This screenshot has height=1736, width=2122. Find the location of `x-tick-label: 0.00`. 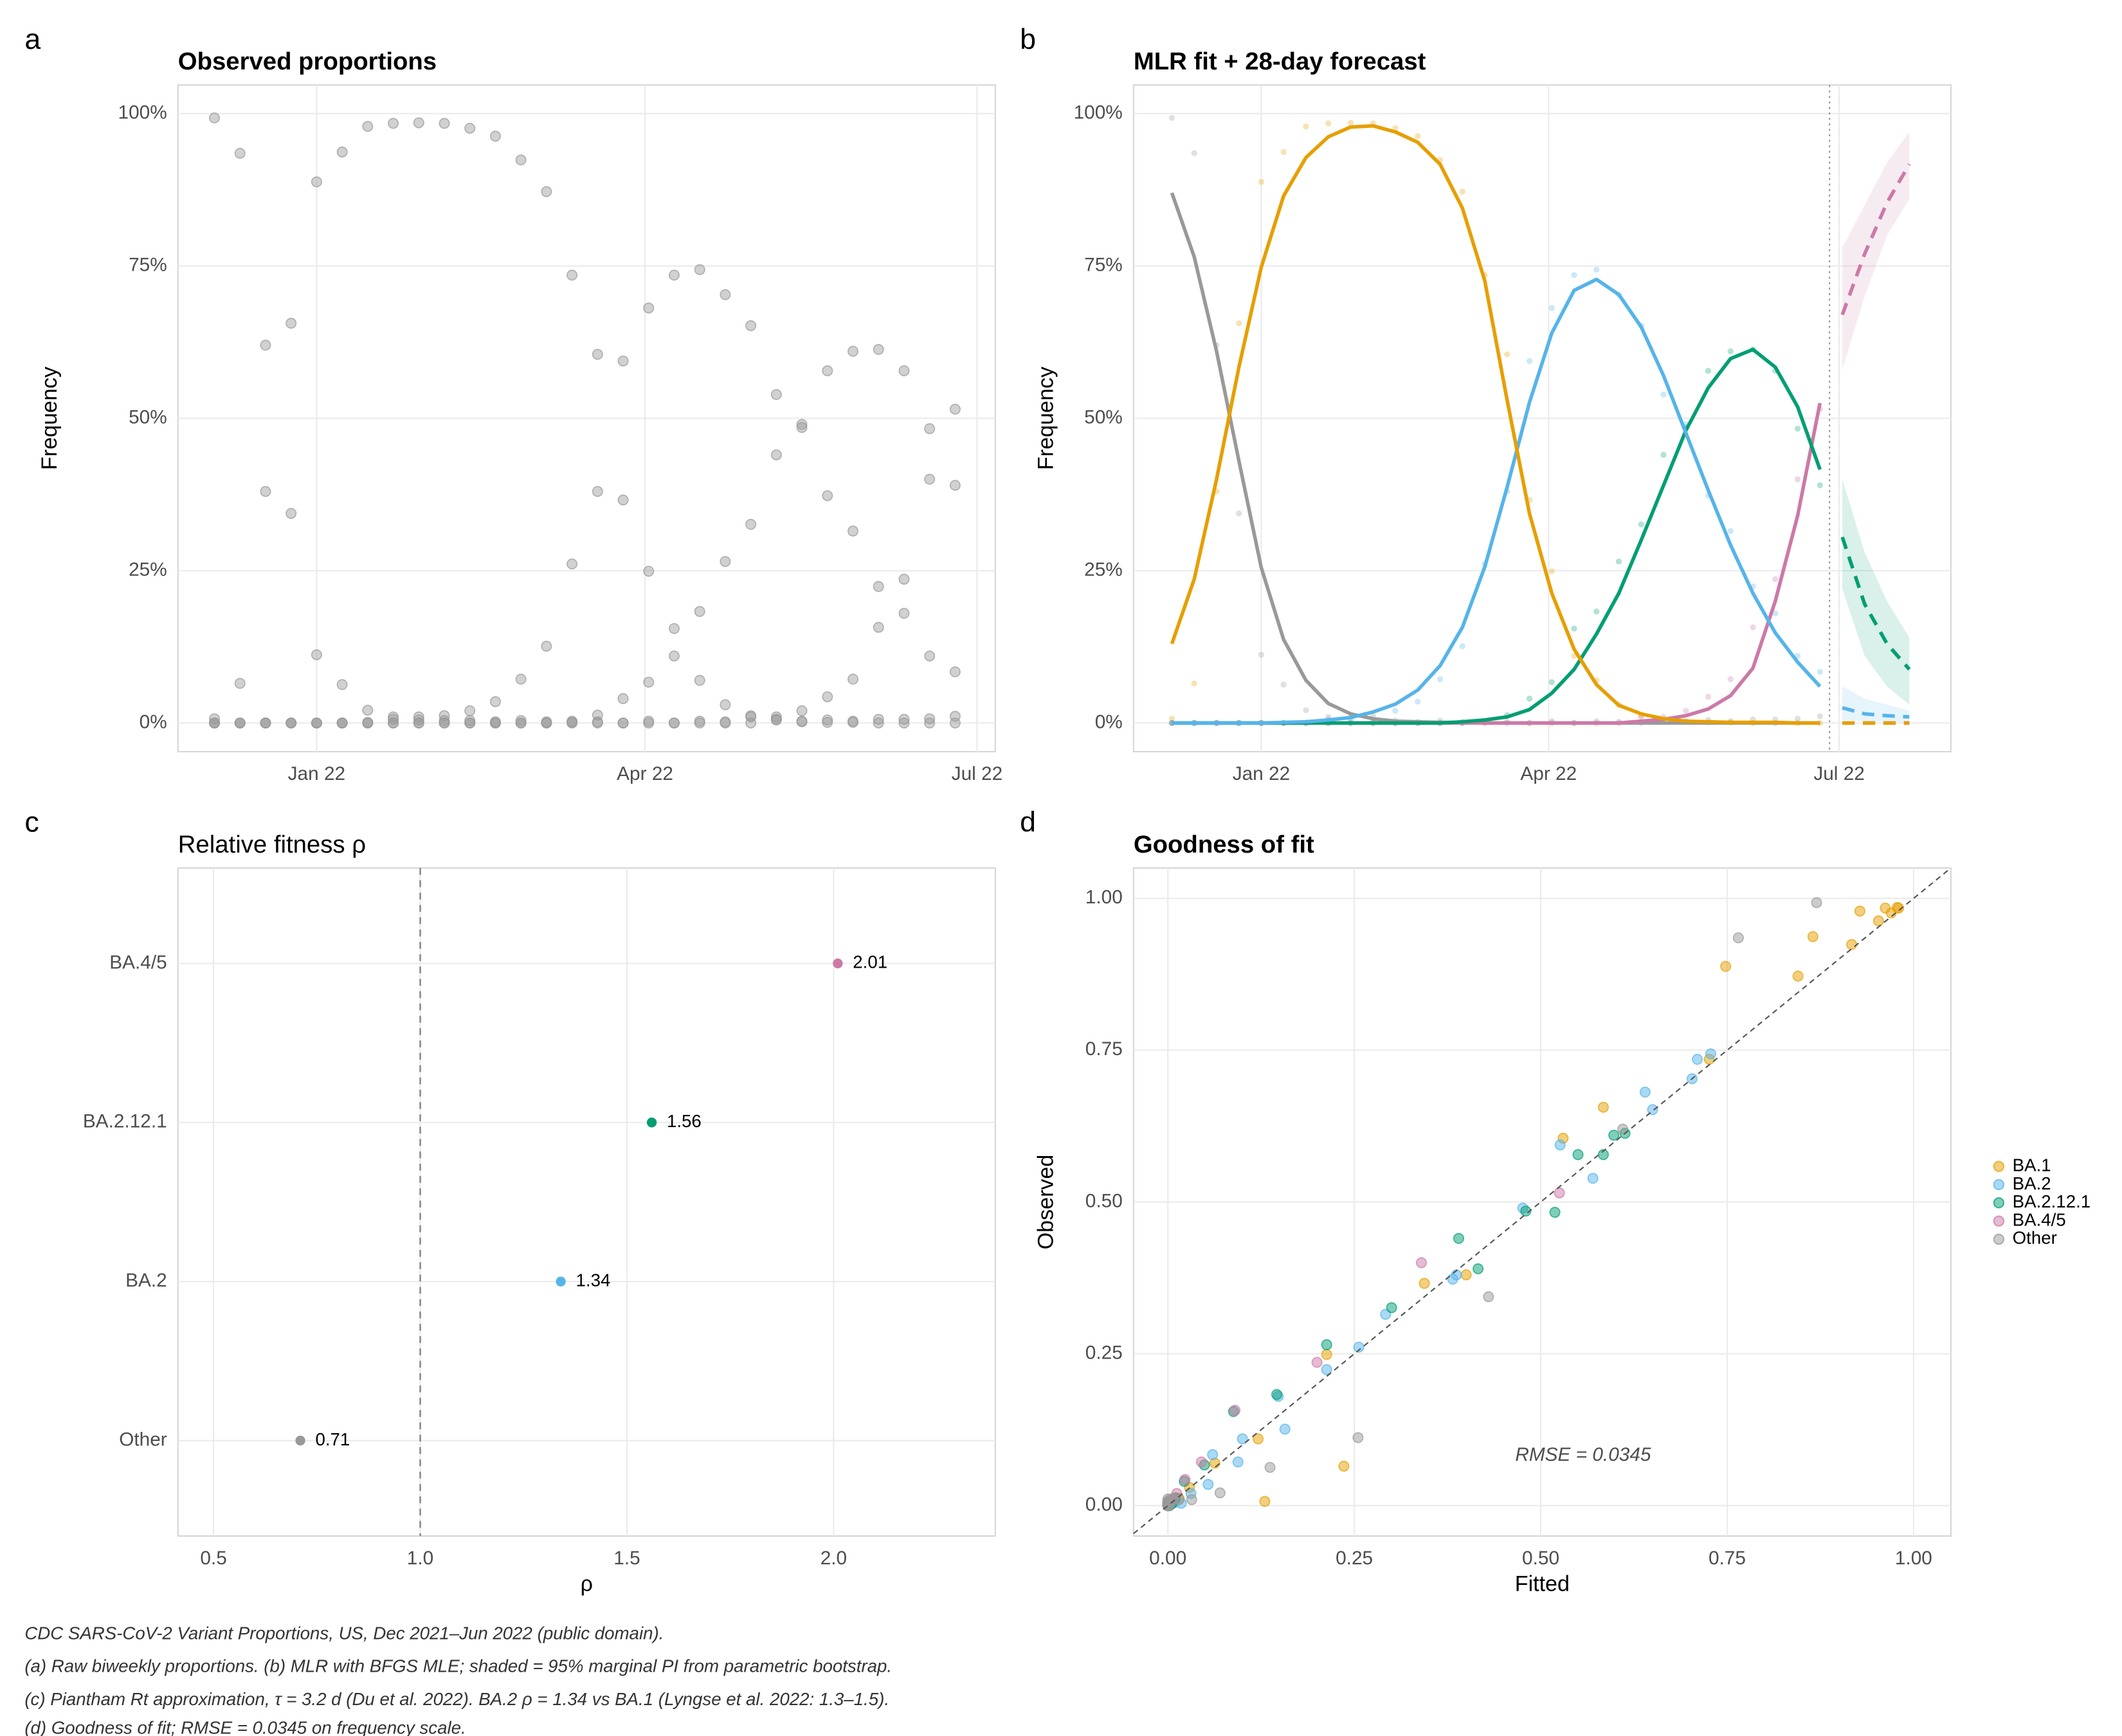

x-tick-label: 0.00 is located at coordinates (1167, 1558).